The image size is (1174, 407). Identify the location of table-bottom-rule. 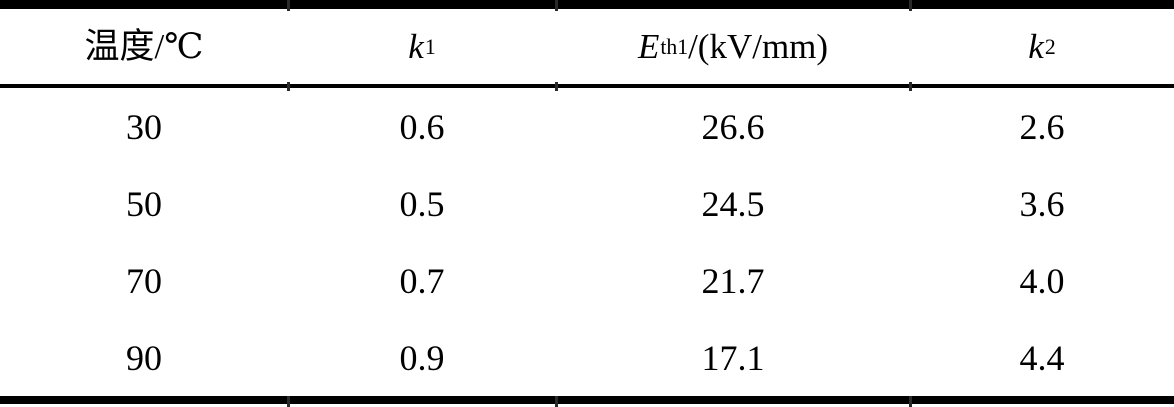
(587, 400).